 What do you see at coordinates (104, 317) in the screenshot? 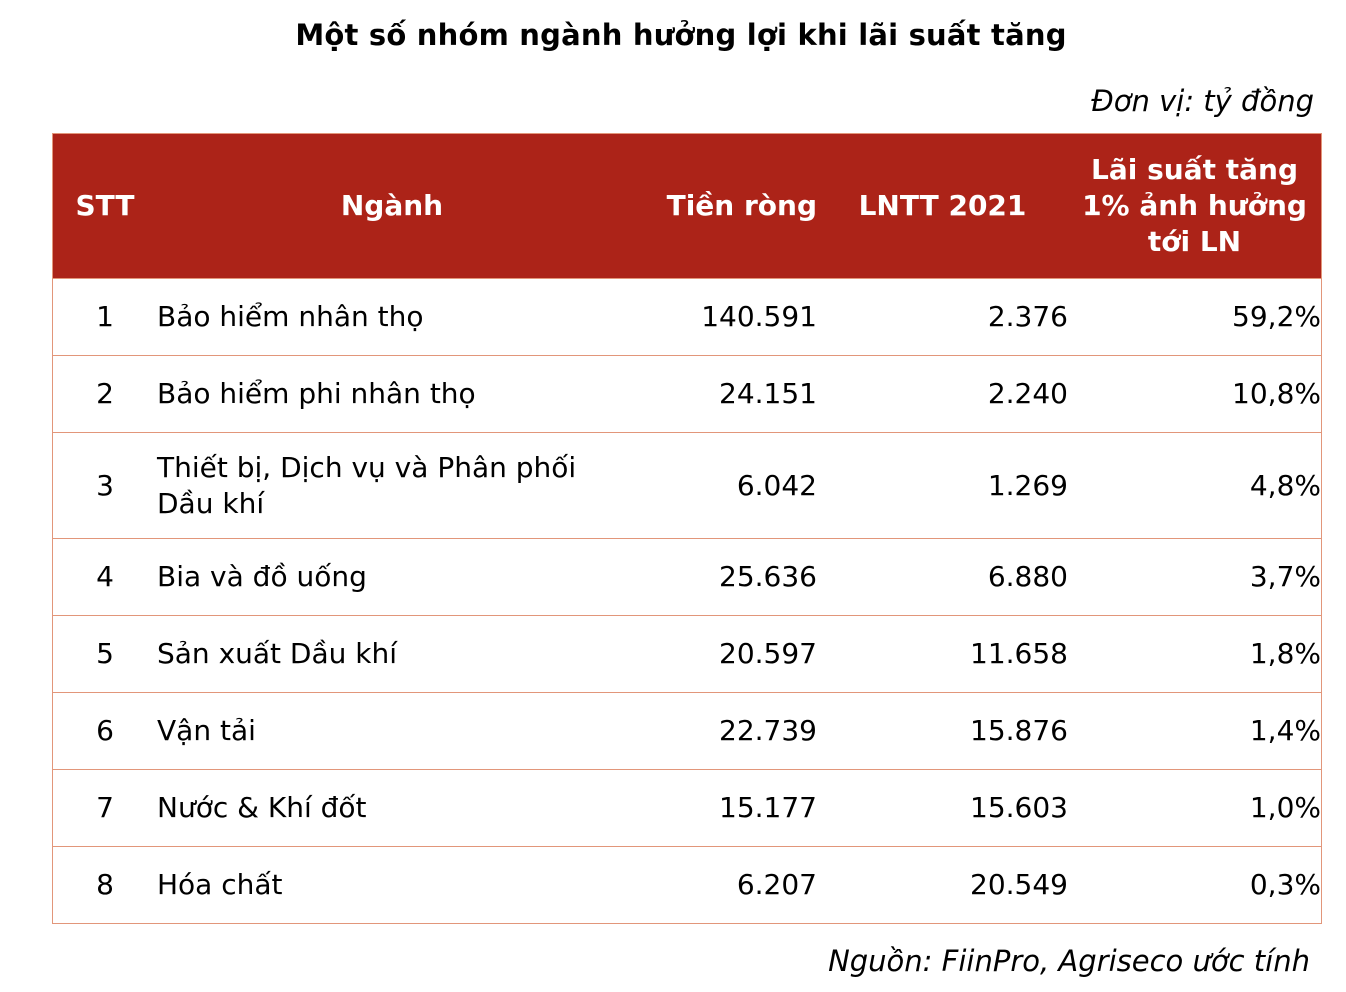
I see `cell-stt: 1` at bounding box center [104, 317].